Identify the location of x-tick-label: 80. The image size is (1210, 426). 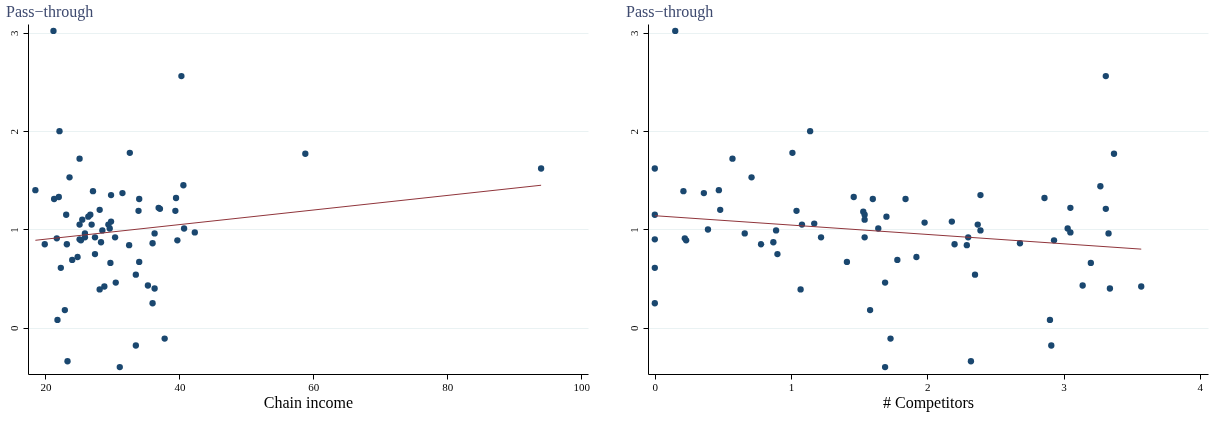
(448, 386).